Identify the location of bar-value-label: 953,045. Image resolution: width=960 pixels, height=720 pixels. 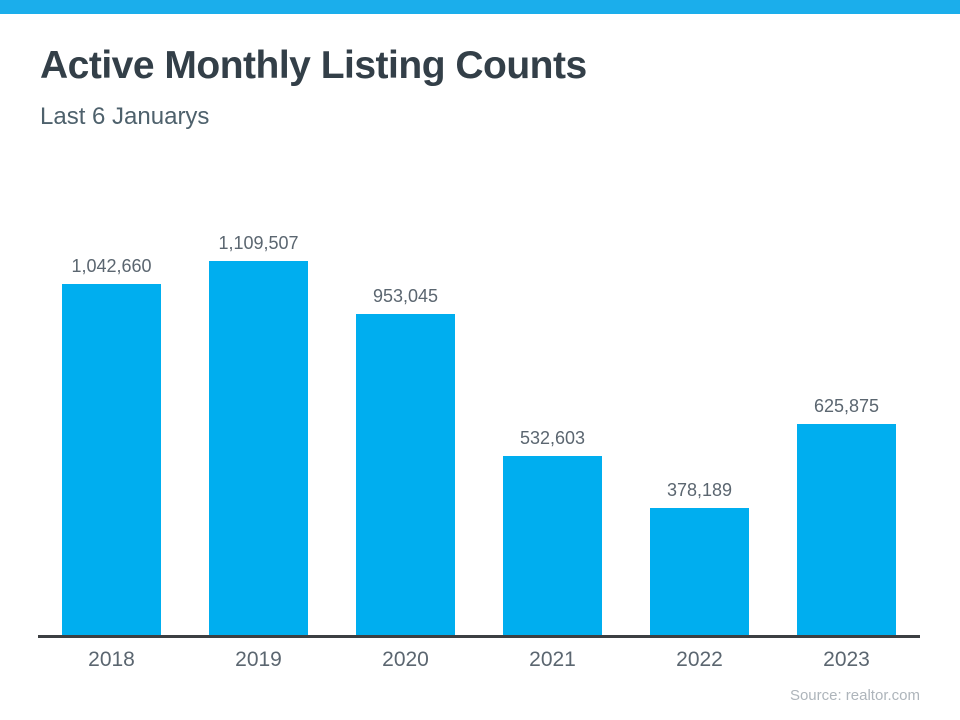
(405, 296).